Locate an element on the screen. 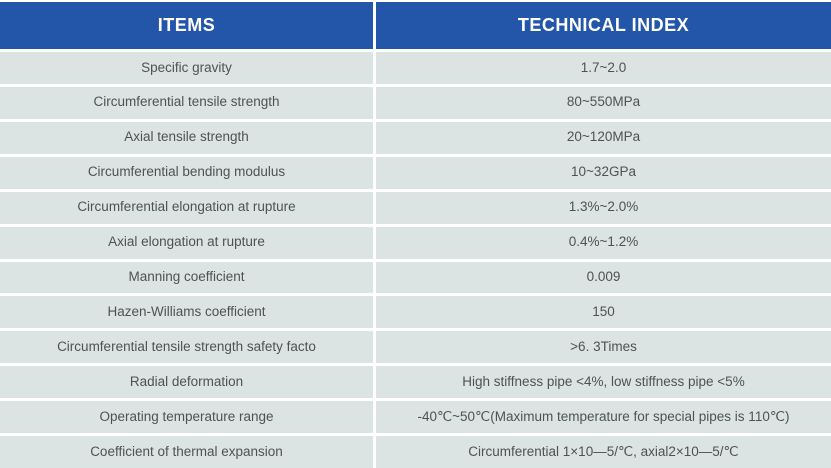  item-cell: Axial tensile strength is located at coordinates (186, 137).